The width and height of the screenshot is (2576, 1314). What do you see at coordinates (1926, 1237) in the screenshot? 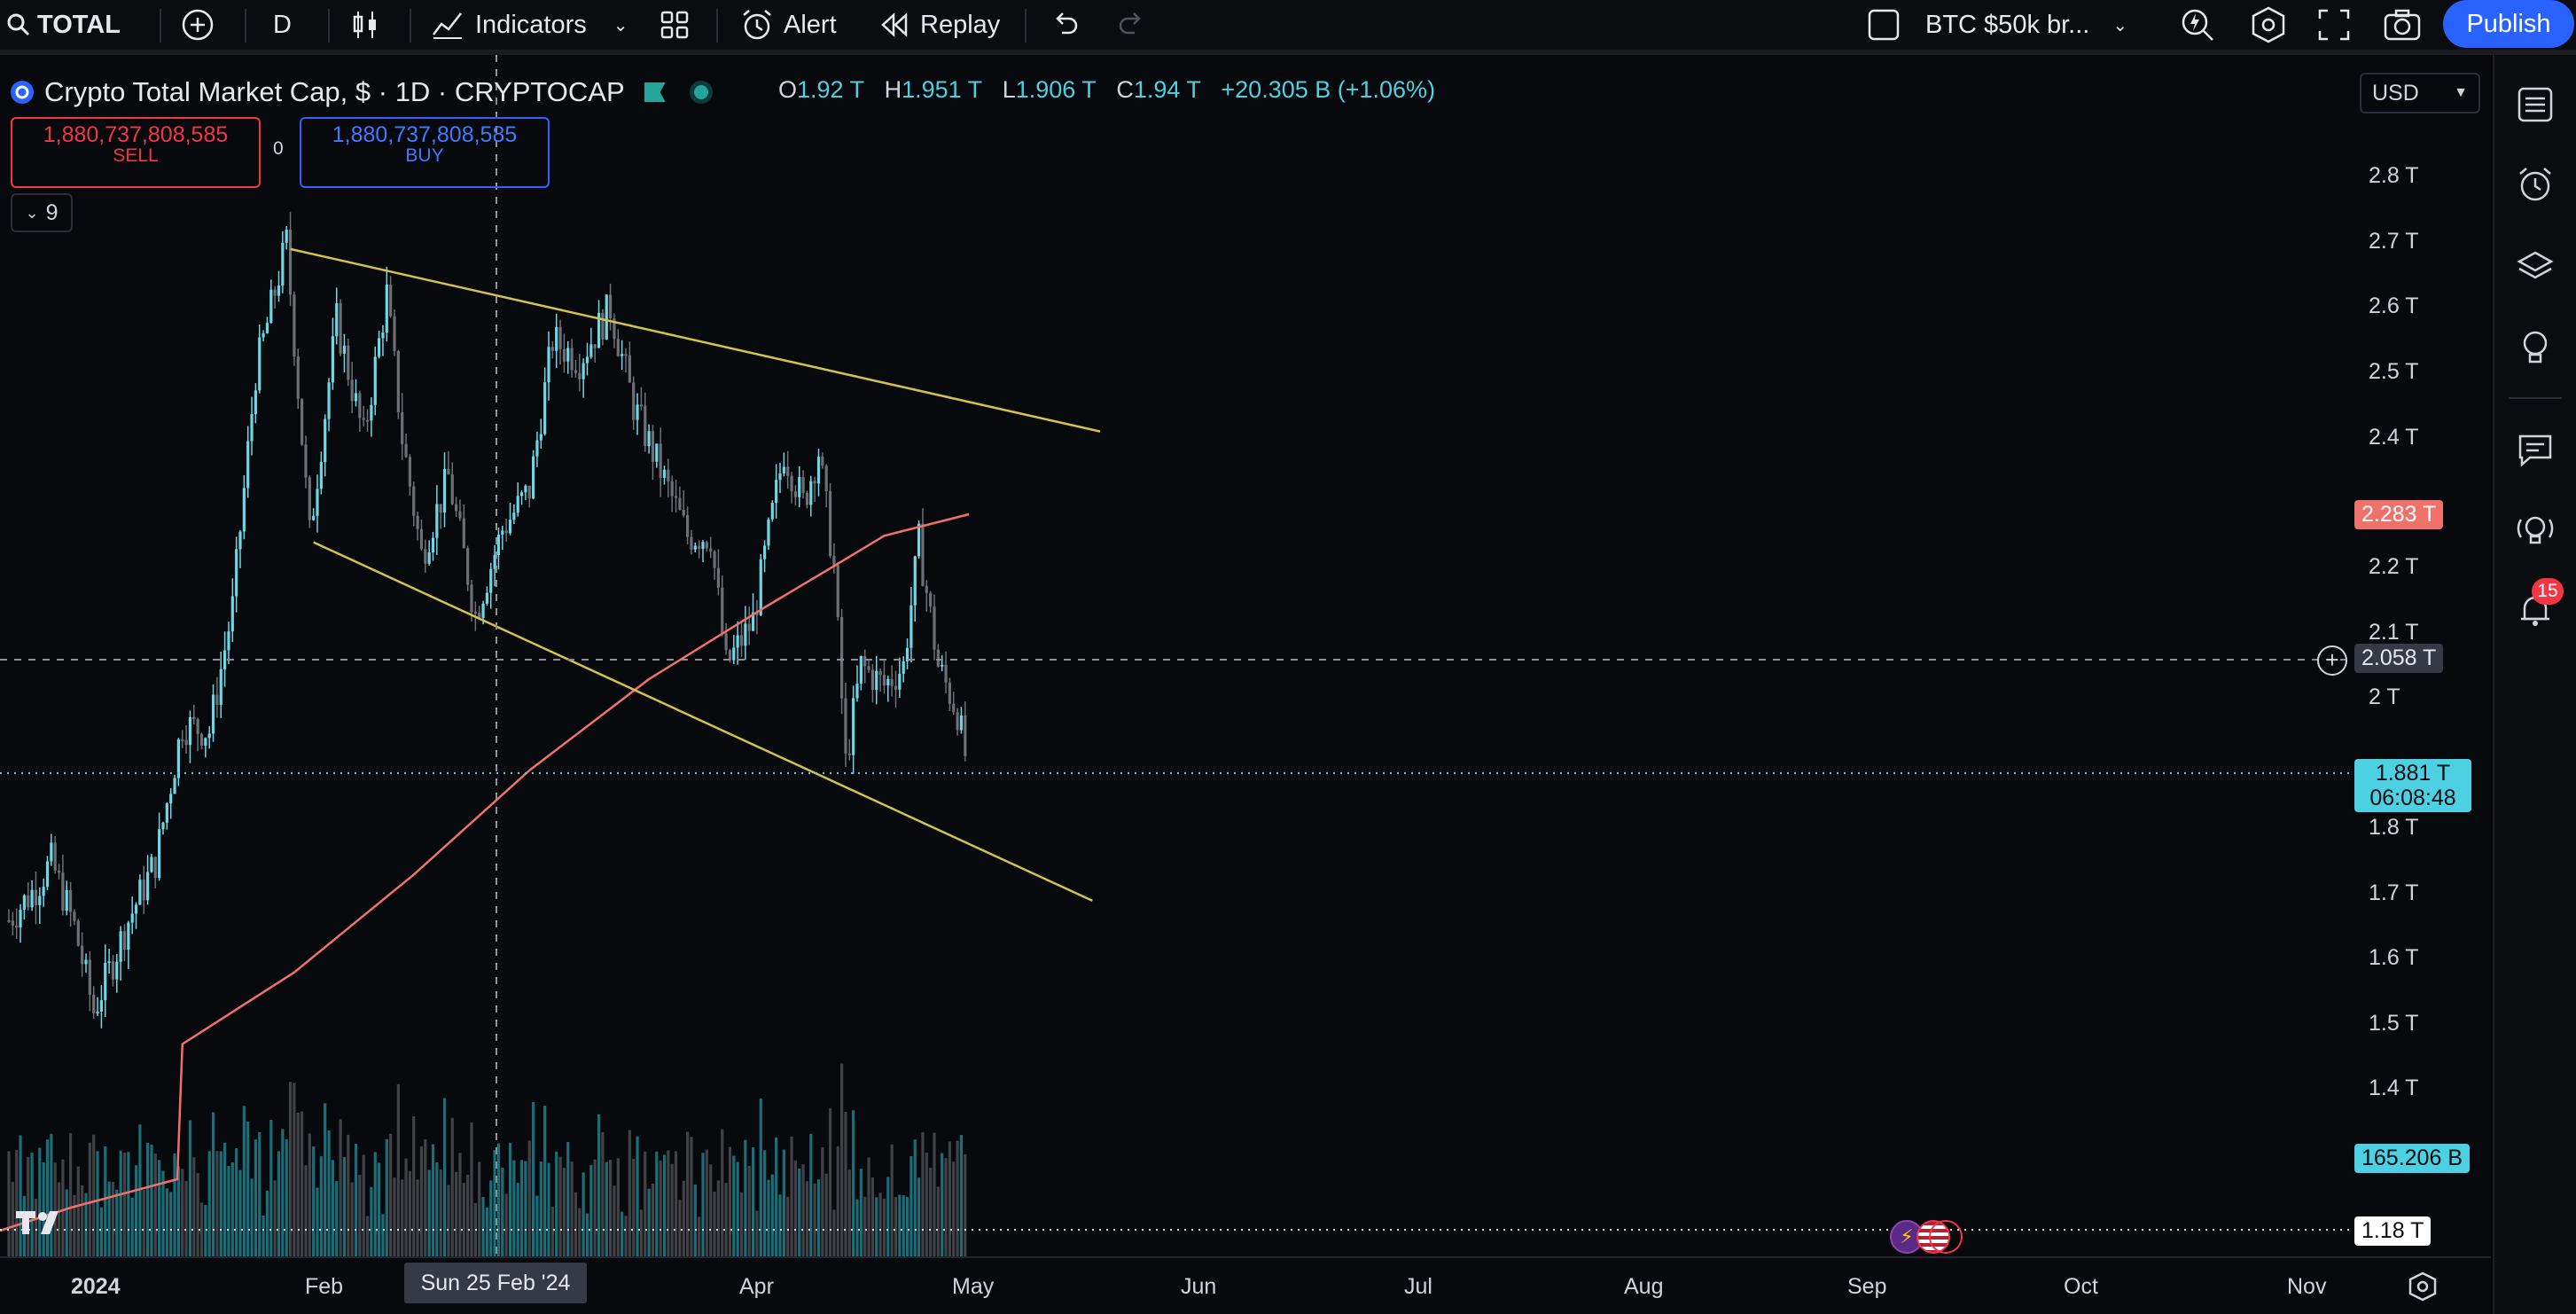
I see `event-badges: ⚡` at bounding box center [1926, 1237].